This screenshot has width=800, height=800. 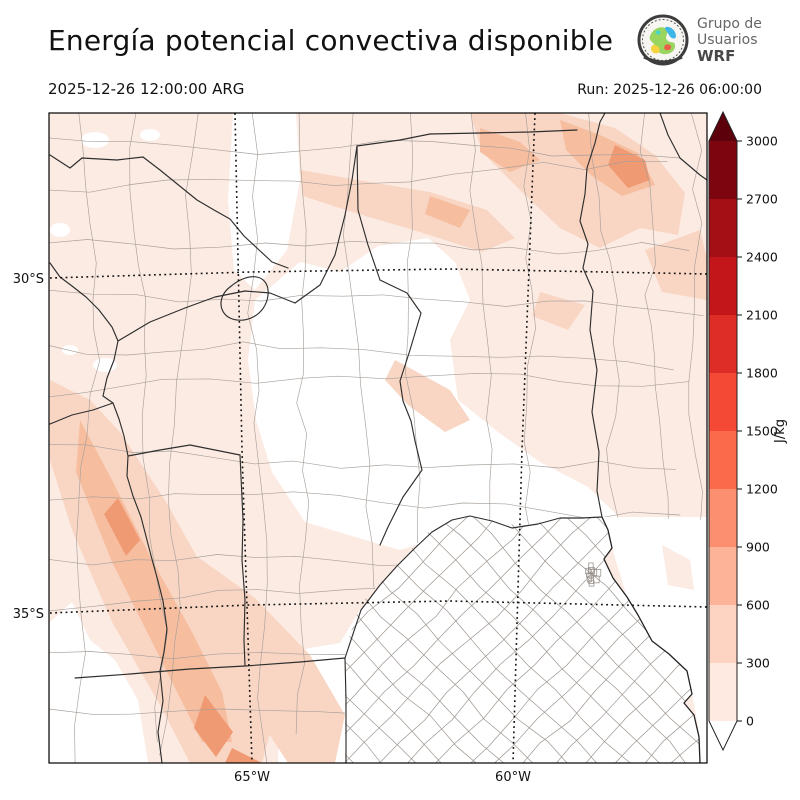 What do you see at coordinates (723, 126) in the screenshot?
I see `colorbar-over-arrow` at bounding box center [723, 126].